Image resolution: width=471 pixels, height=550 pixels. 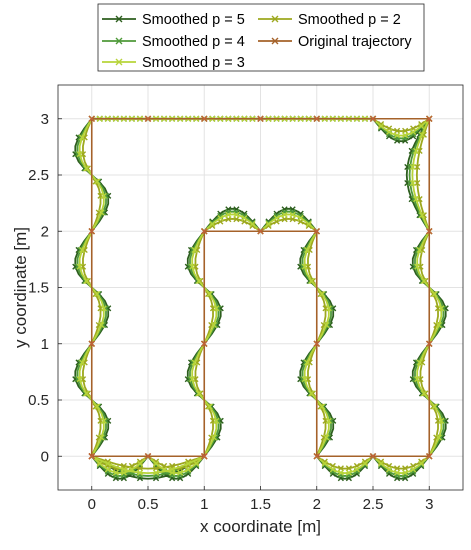 What do you see at coordinates (260, 504) in the screenshot?
I see `x-tick-label: 1.5` at bounding box center [260, 504].